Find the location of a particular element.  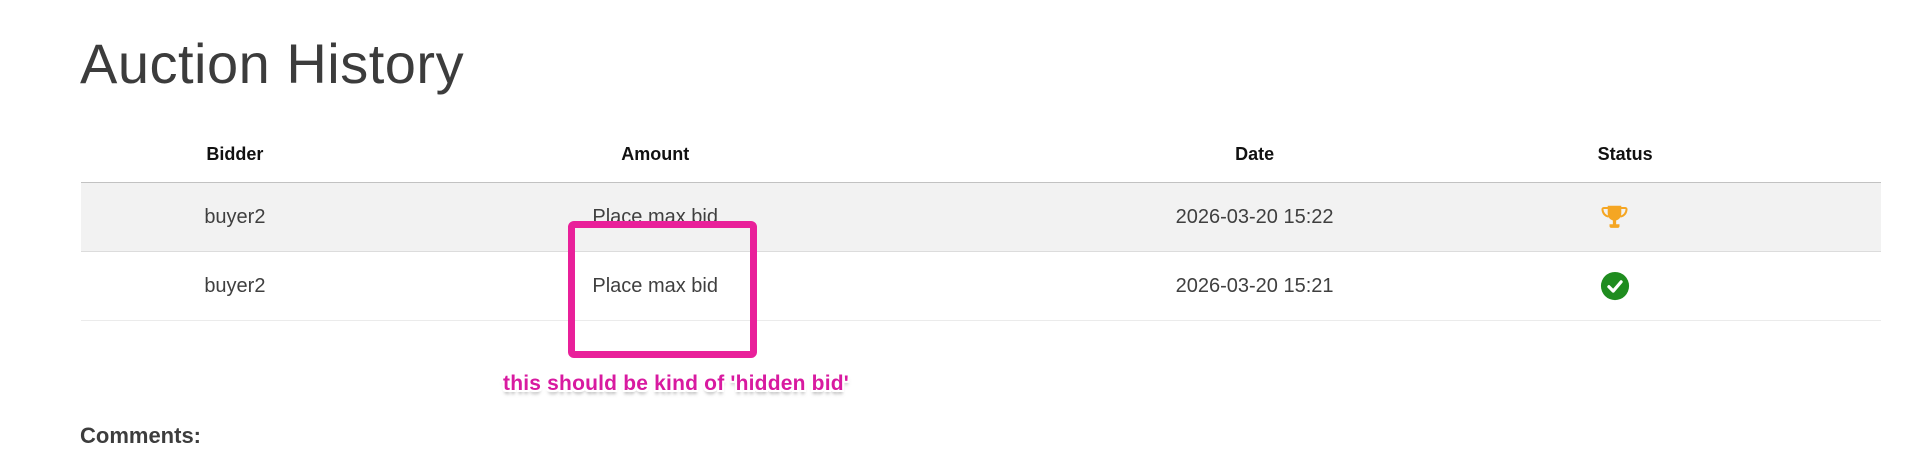

column-header-amount: Amount is located at coordinates (655, 155).